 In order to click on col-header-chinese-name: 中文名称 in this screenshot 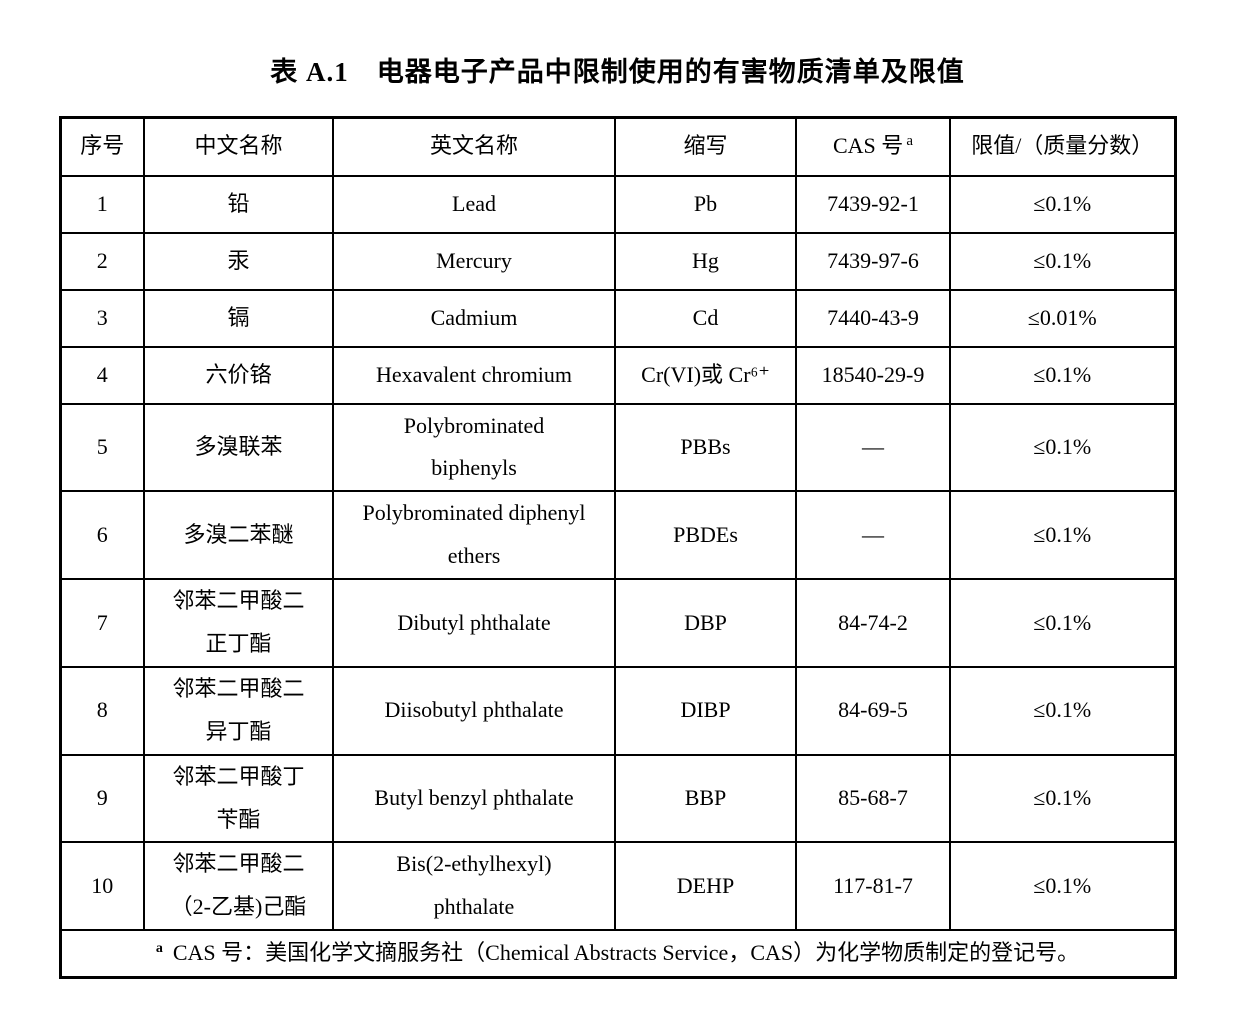, I will do `click(238, 146)`.